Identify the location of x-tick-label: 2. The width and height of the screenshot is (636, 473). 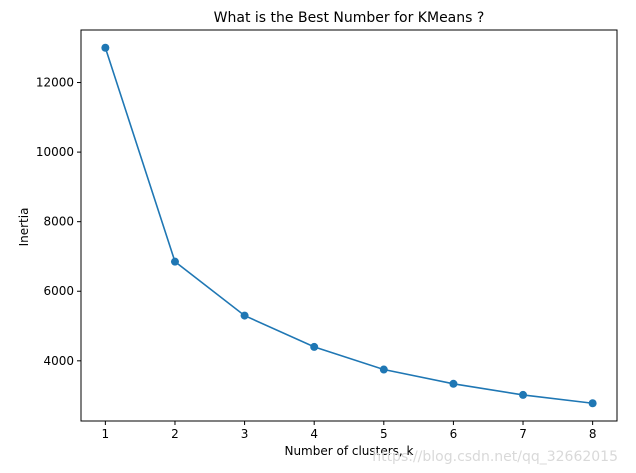
(175, 434).